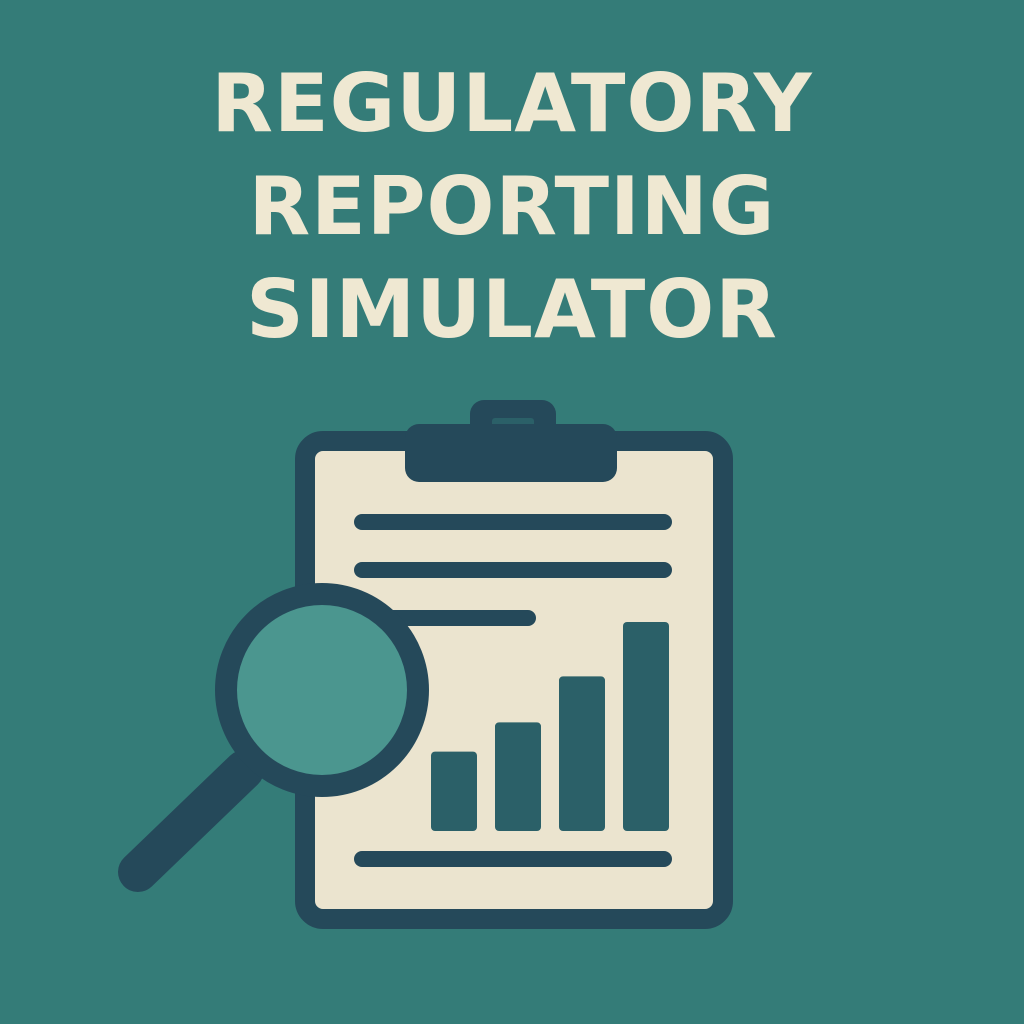 Image resolution: width=1024 pixels, height=1024 pixels. I want to click on title-line-3: SIMULATOR, so click(512, 309).